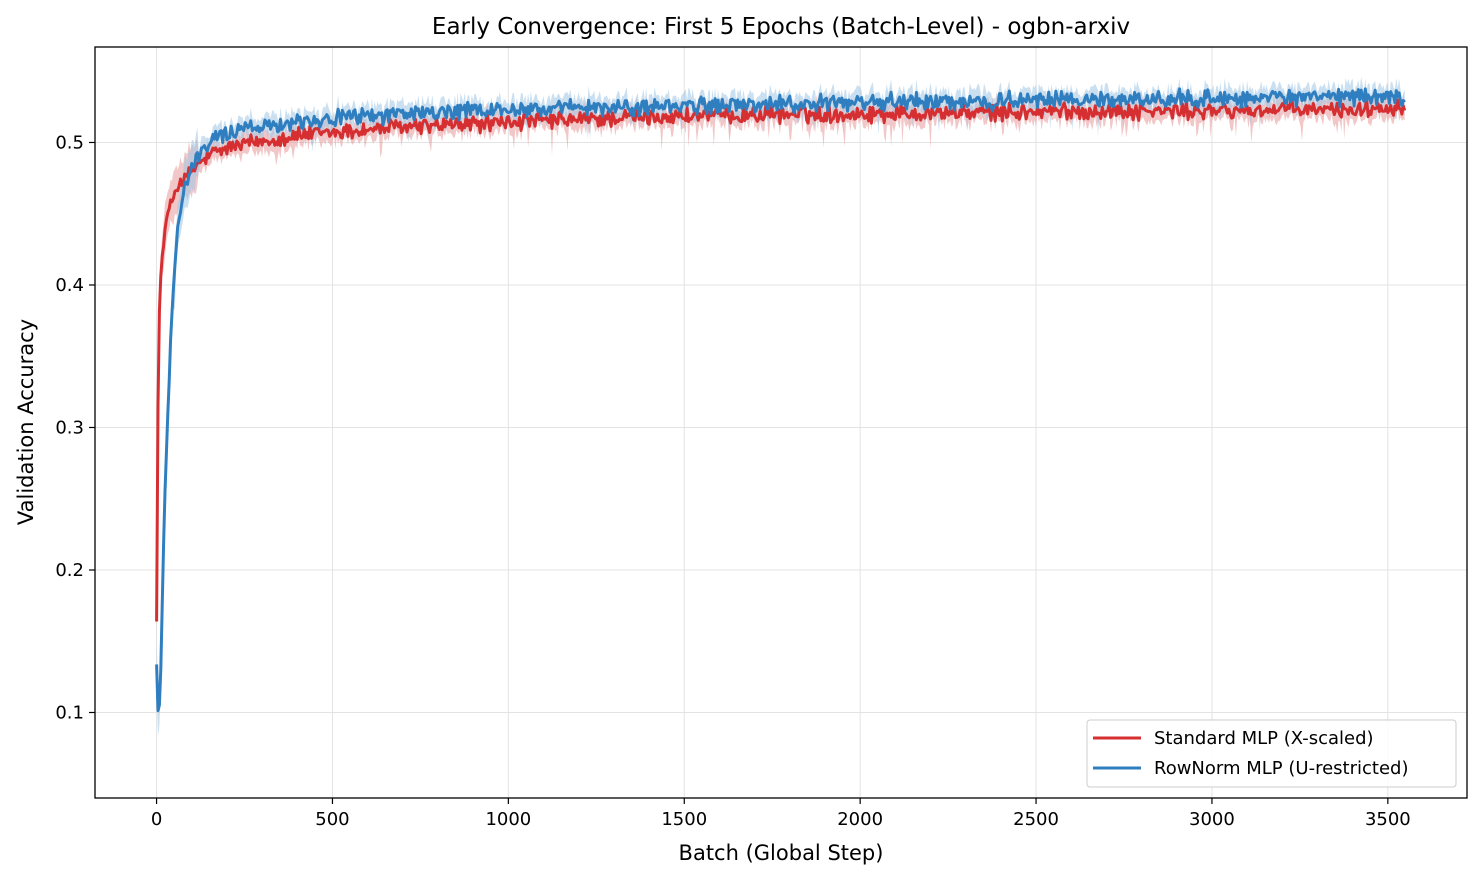  What do you see at coordinates (684, 819) in the screenshot?
I see `x-tick-label: 1500` at bounding box center [684, 819].